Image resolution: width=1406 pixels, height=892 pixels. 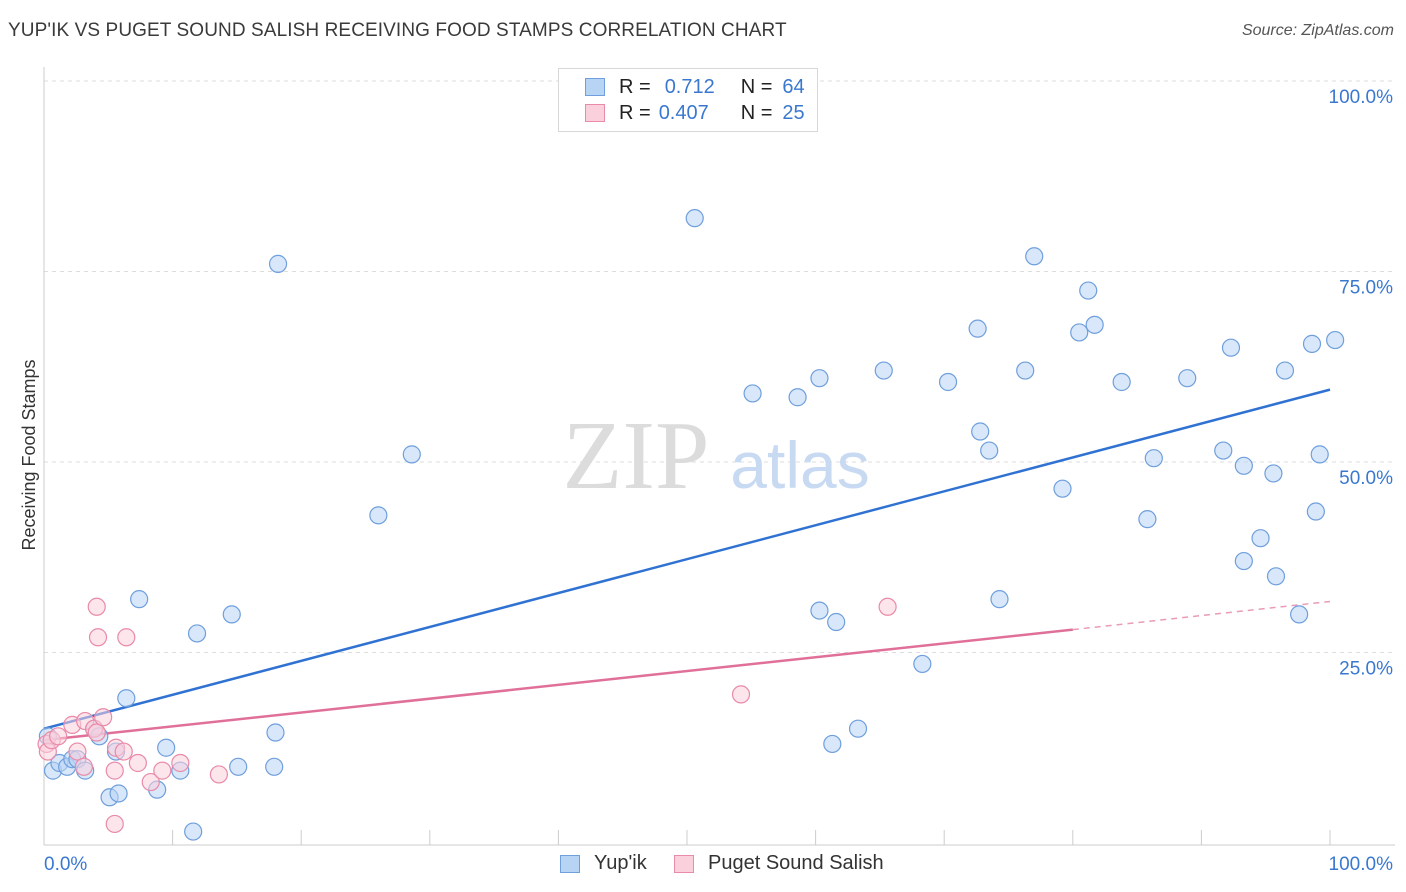 What do you see at coordinates (793, 86) in the screenshot?
I see `legend-n-value-yupik: 64` at bounding box center [793, 86].